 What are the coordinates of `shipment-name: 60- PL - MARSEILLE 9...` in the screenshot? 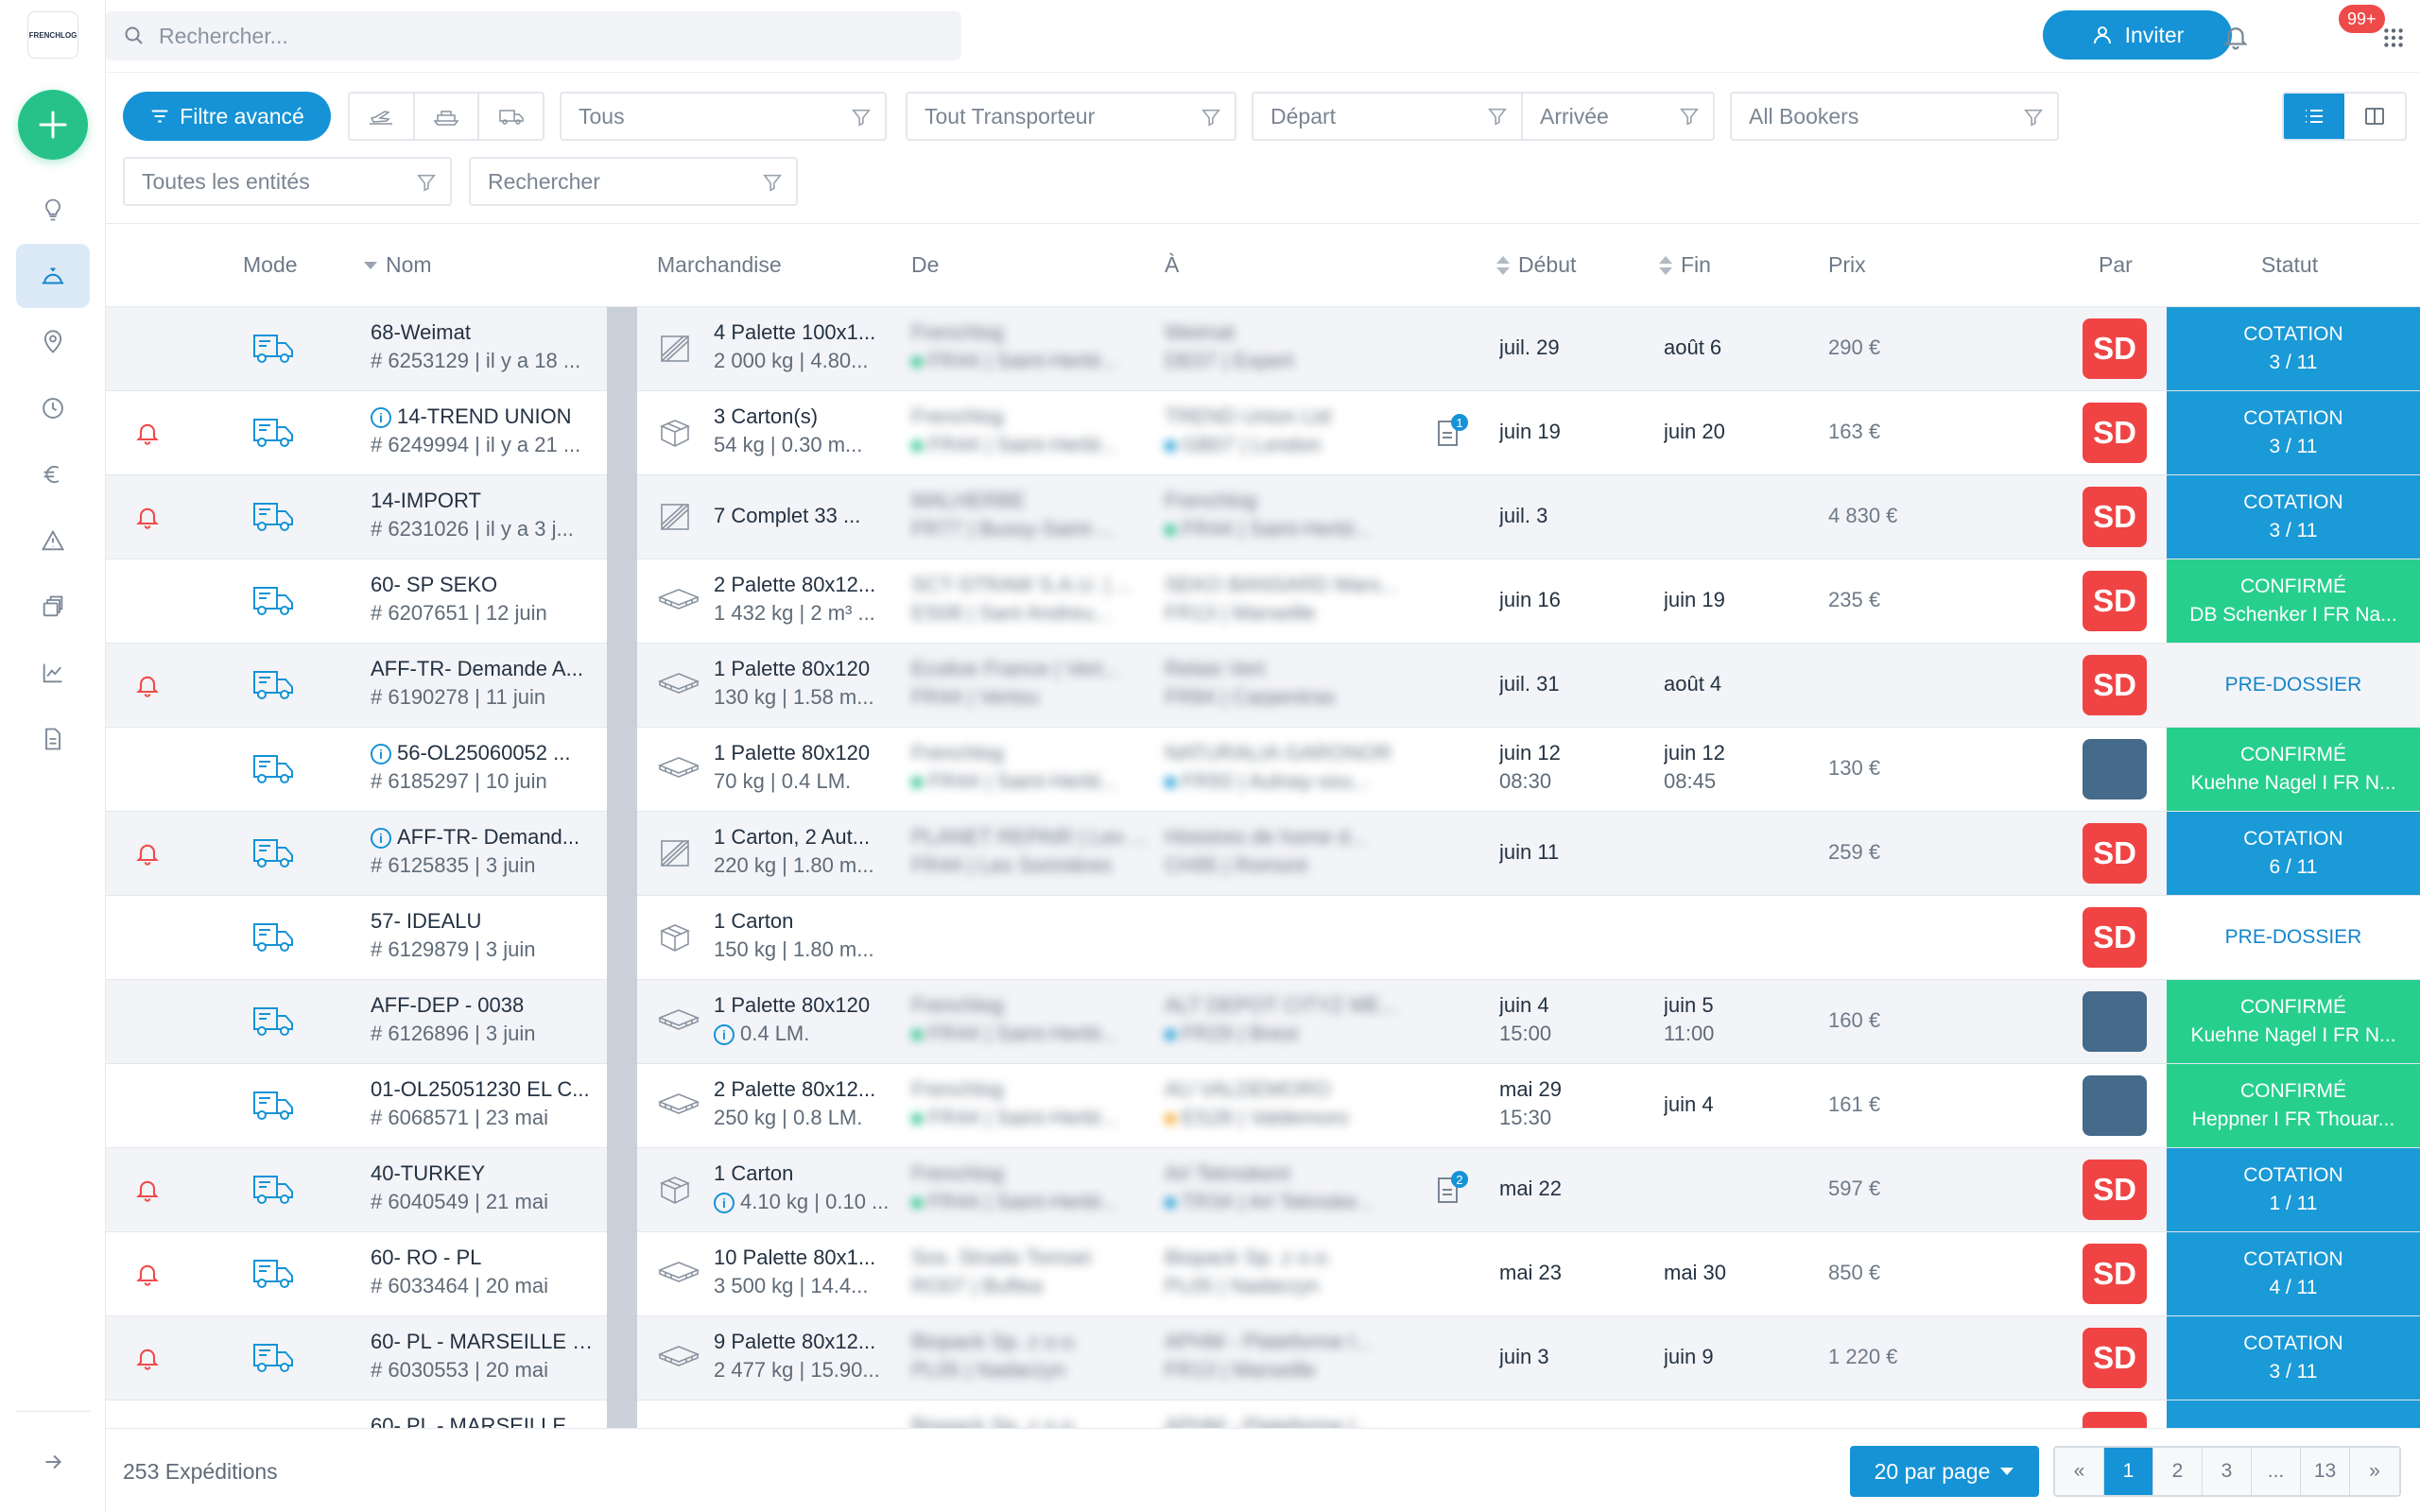 It's located at (484, 1341).